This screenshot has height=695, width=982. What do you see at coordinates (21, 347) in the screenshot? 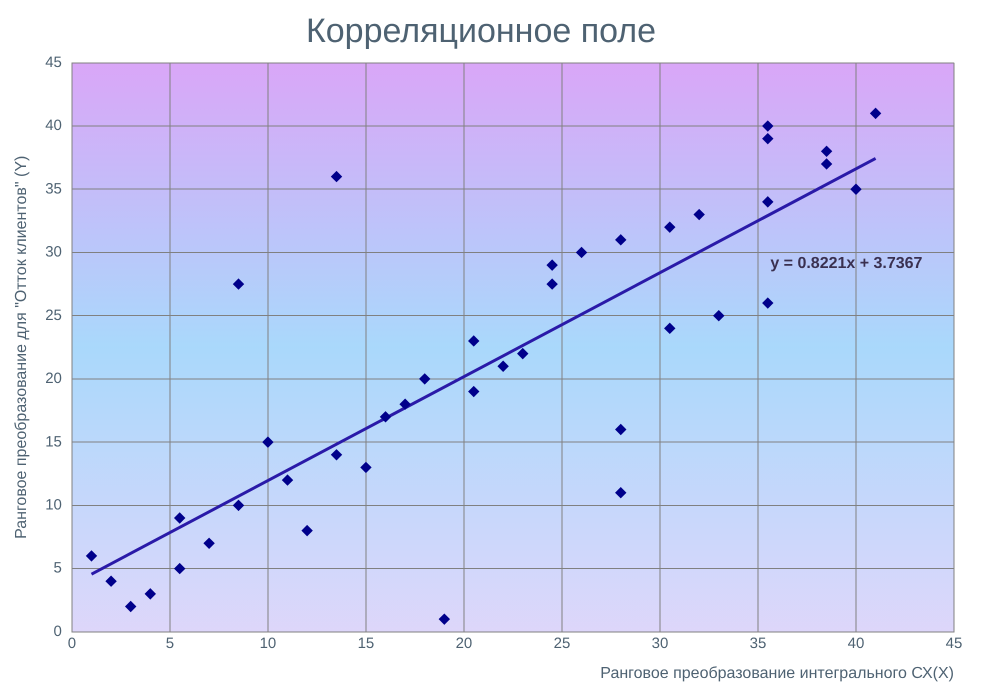
I see `y-axis-title: Ранговое преобразование для "Отток клиентов" (Y)` at bounding box center [21, 347].